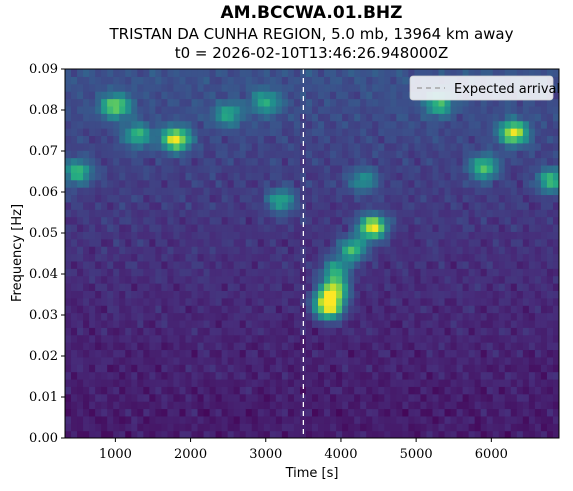 The width and height of the screenshot is (573, 491). I want to click on chart-origin-time: t0 = 2026-02-10T13:46:26.948000Z, so click(311, 53).